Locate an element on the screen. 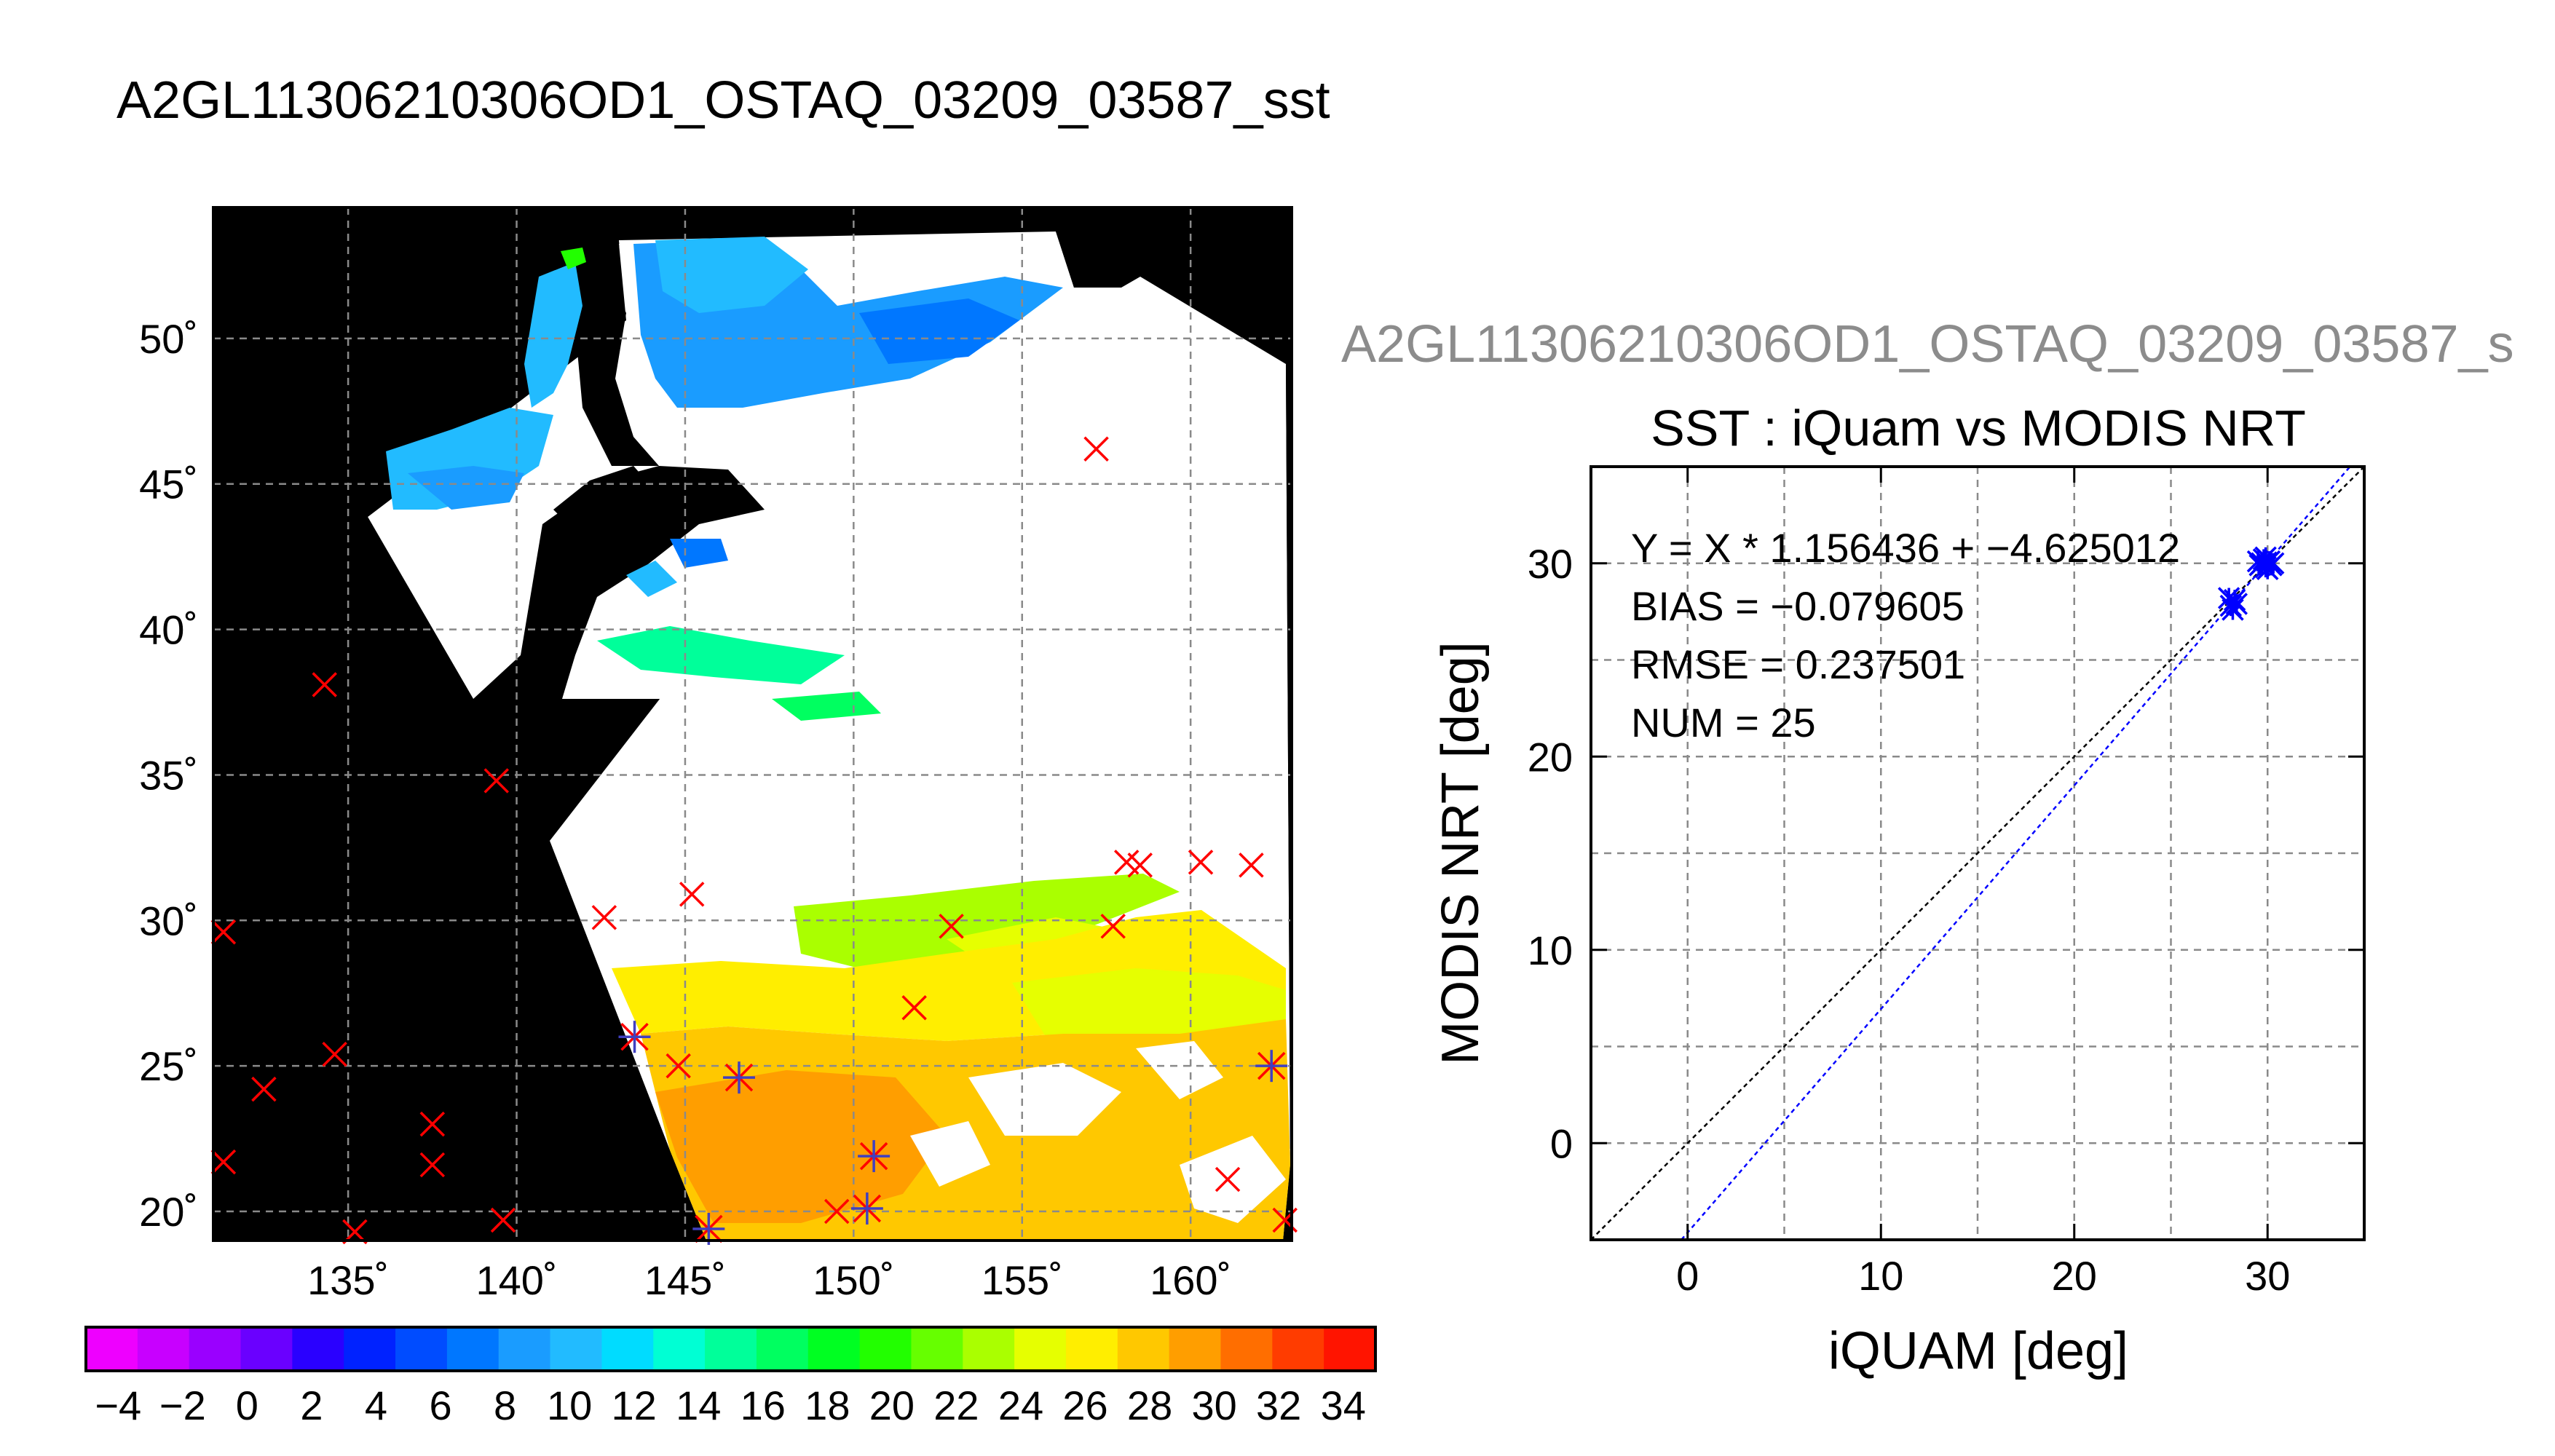 This screenshot has width=2555, height=1456. sst-cyan-patch is located at coordinates (651, 579).